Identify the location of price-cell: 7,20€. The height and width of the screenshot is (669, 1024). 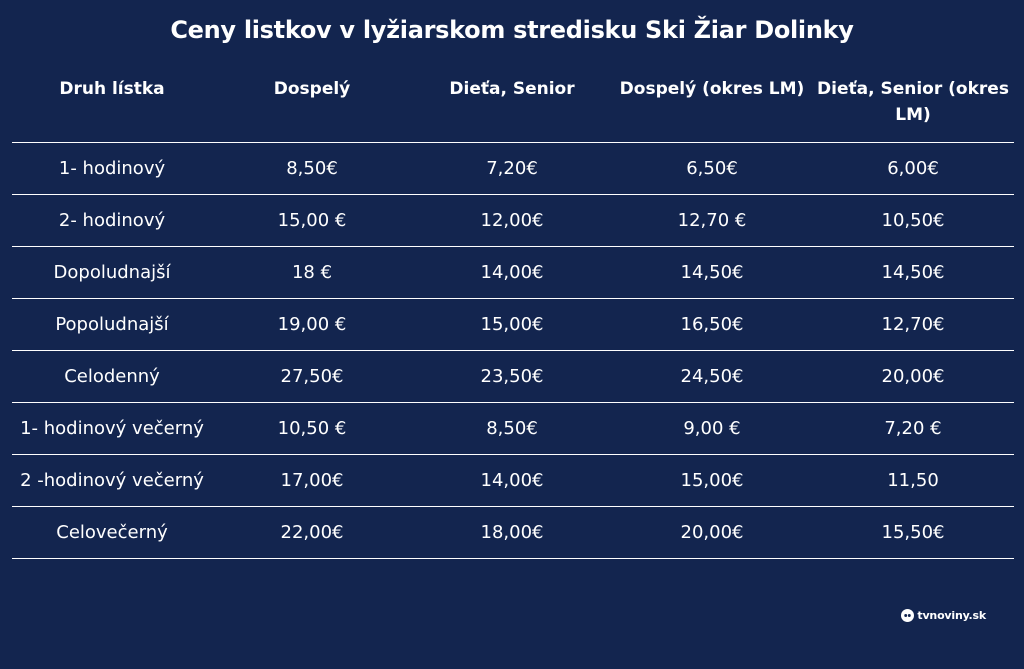
(512, 168).